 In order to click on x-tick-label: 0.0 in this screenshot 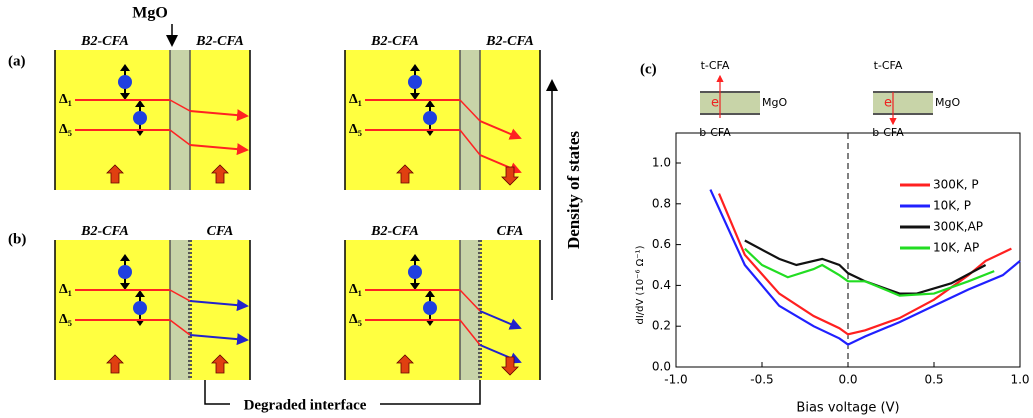, I will do `click(847, 380)`.